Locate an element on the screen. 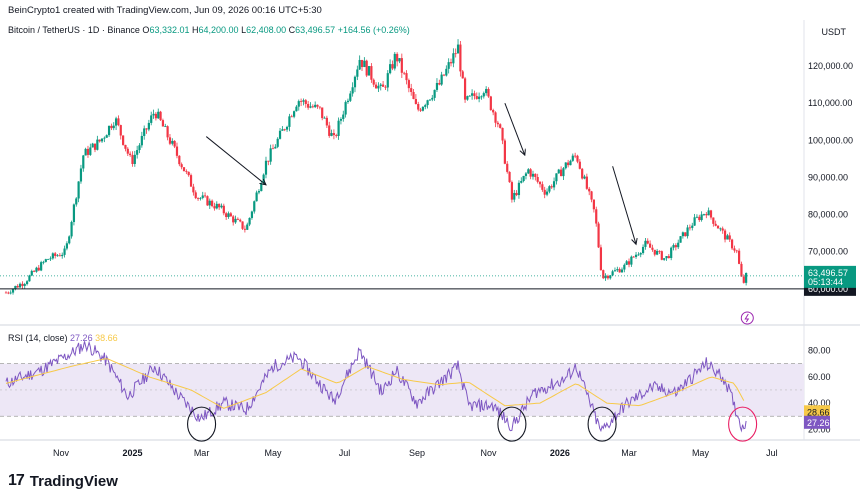 Image resolution: width=860 pixels, height=502 pixels. brand-name: TradingView is located at coordinates (73, 481).